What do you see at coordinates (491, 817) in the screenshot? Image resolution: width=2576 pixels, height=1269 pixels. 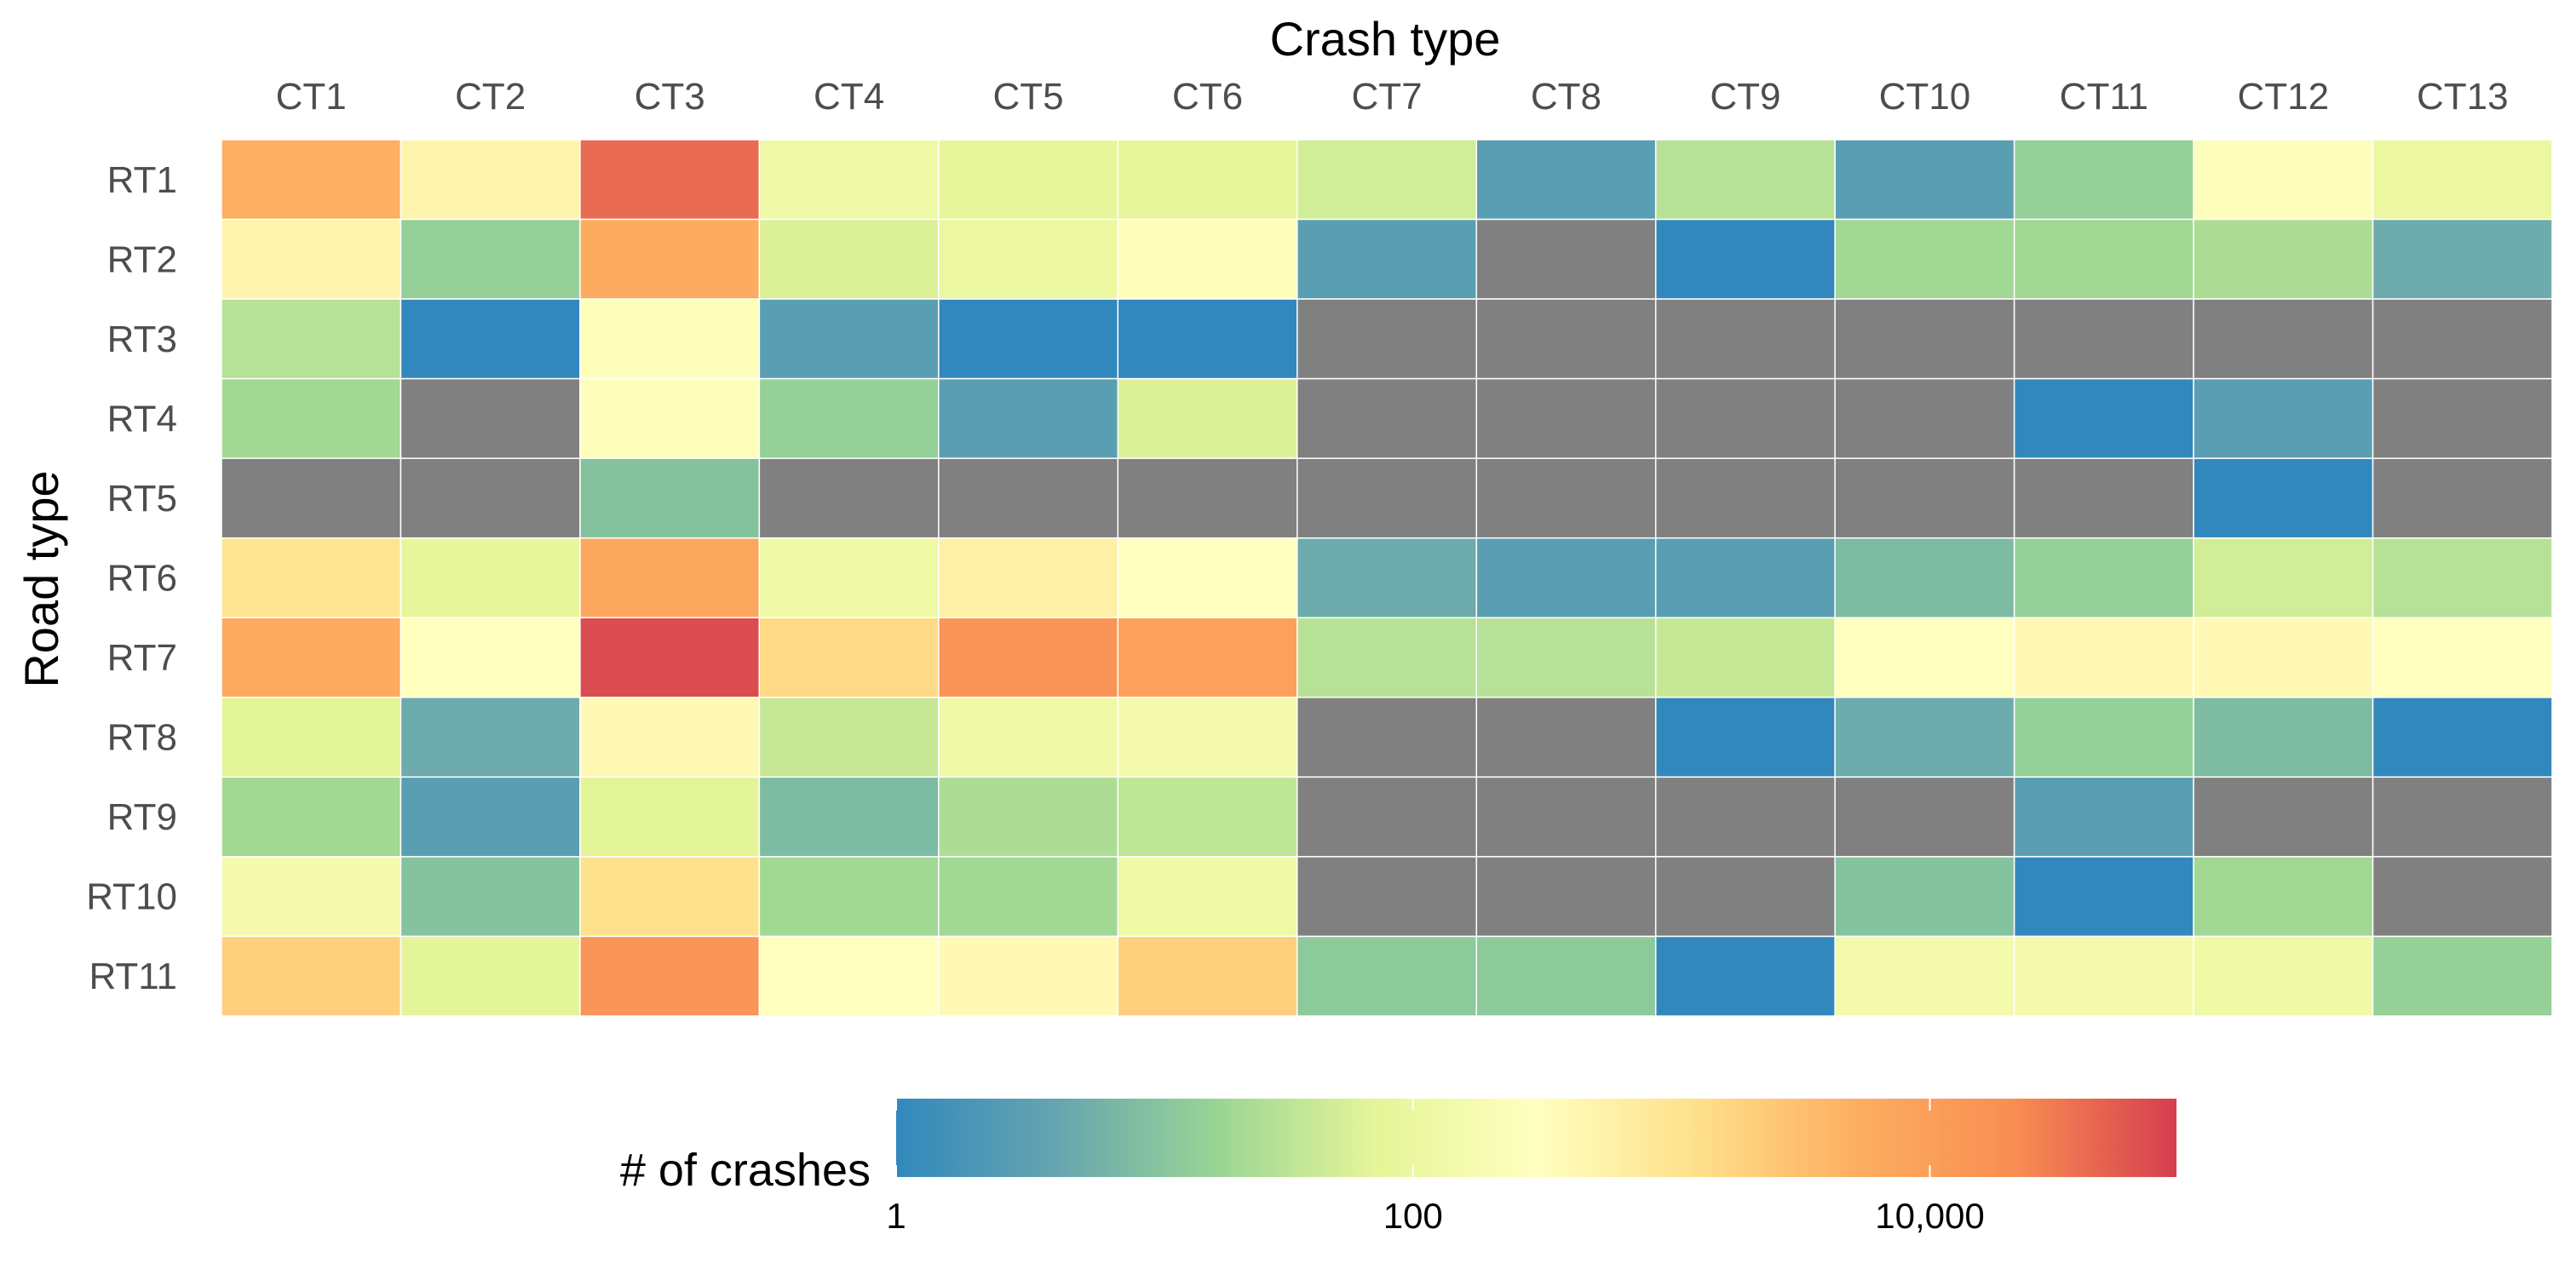 I see `heatmap-cell-rt9-ct2` at bounding box center [491, 817].